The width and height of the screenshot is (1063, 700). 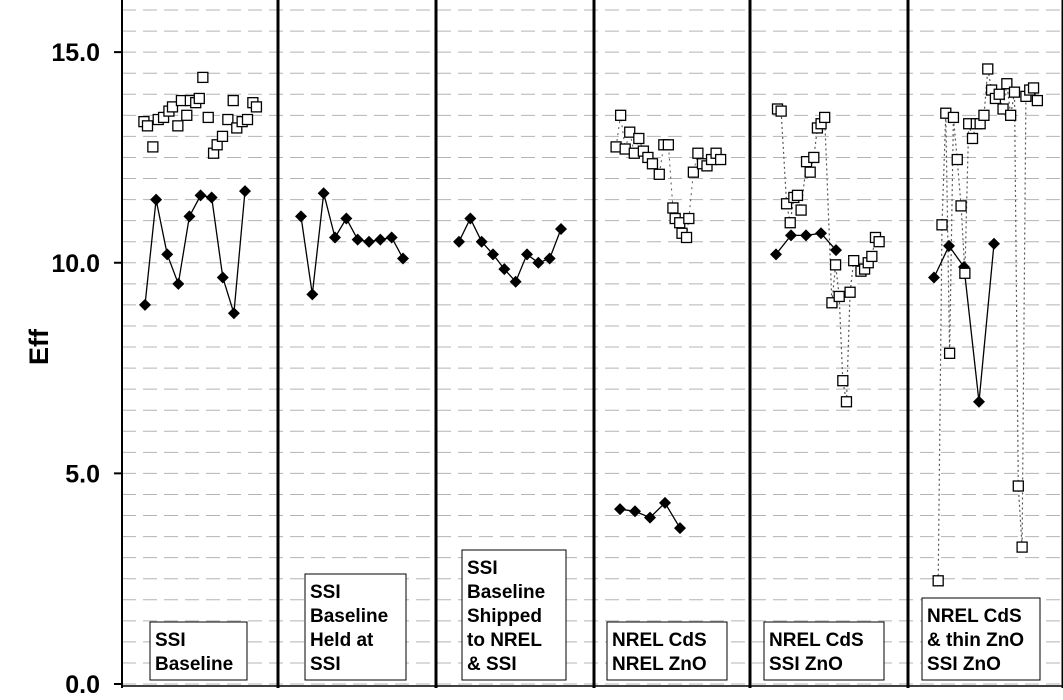 I want to click on y-axis-title: Eff, so click(x=39, y=346).